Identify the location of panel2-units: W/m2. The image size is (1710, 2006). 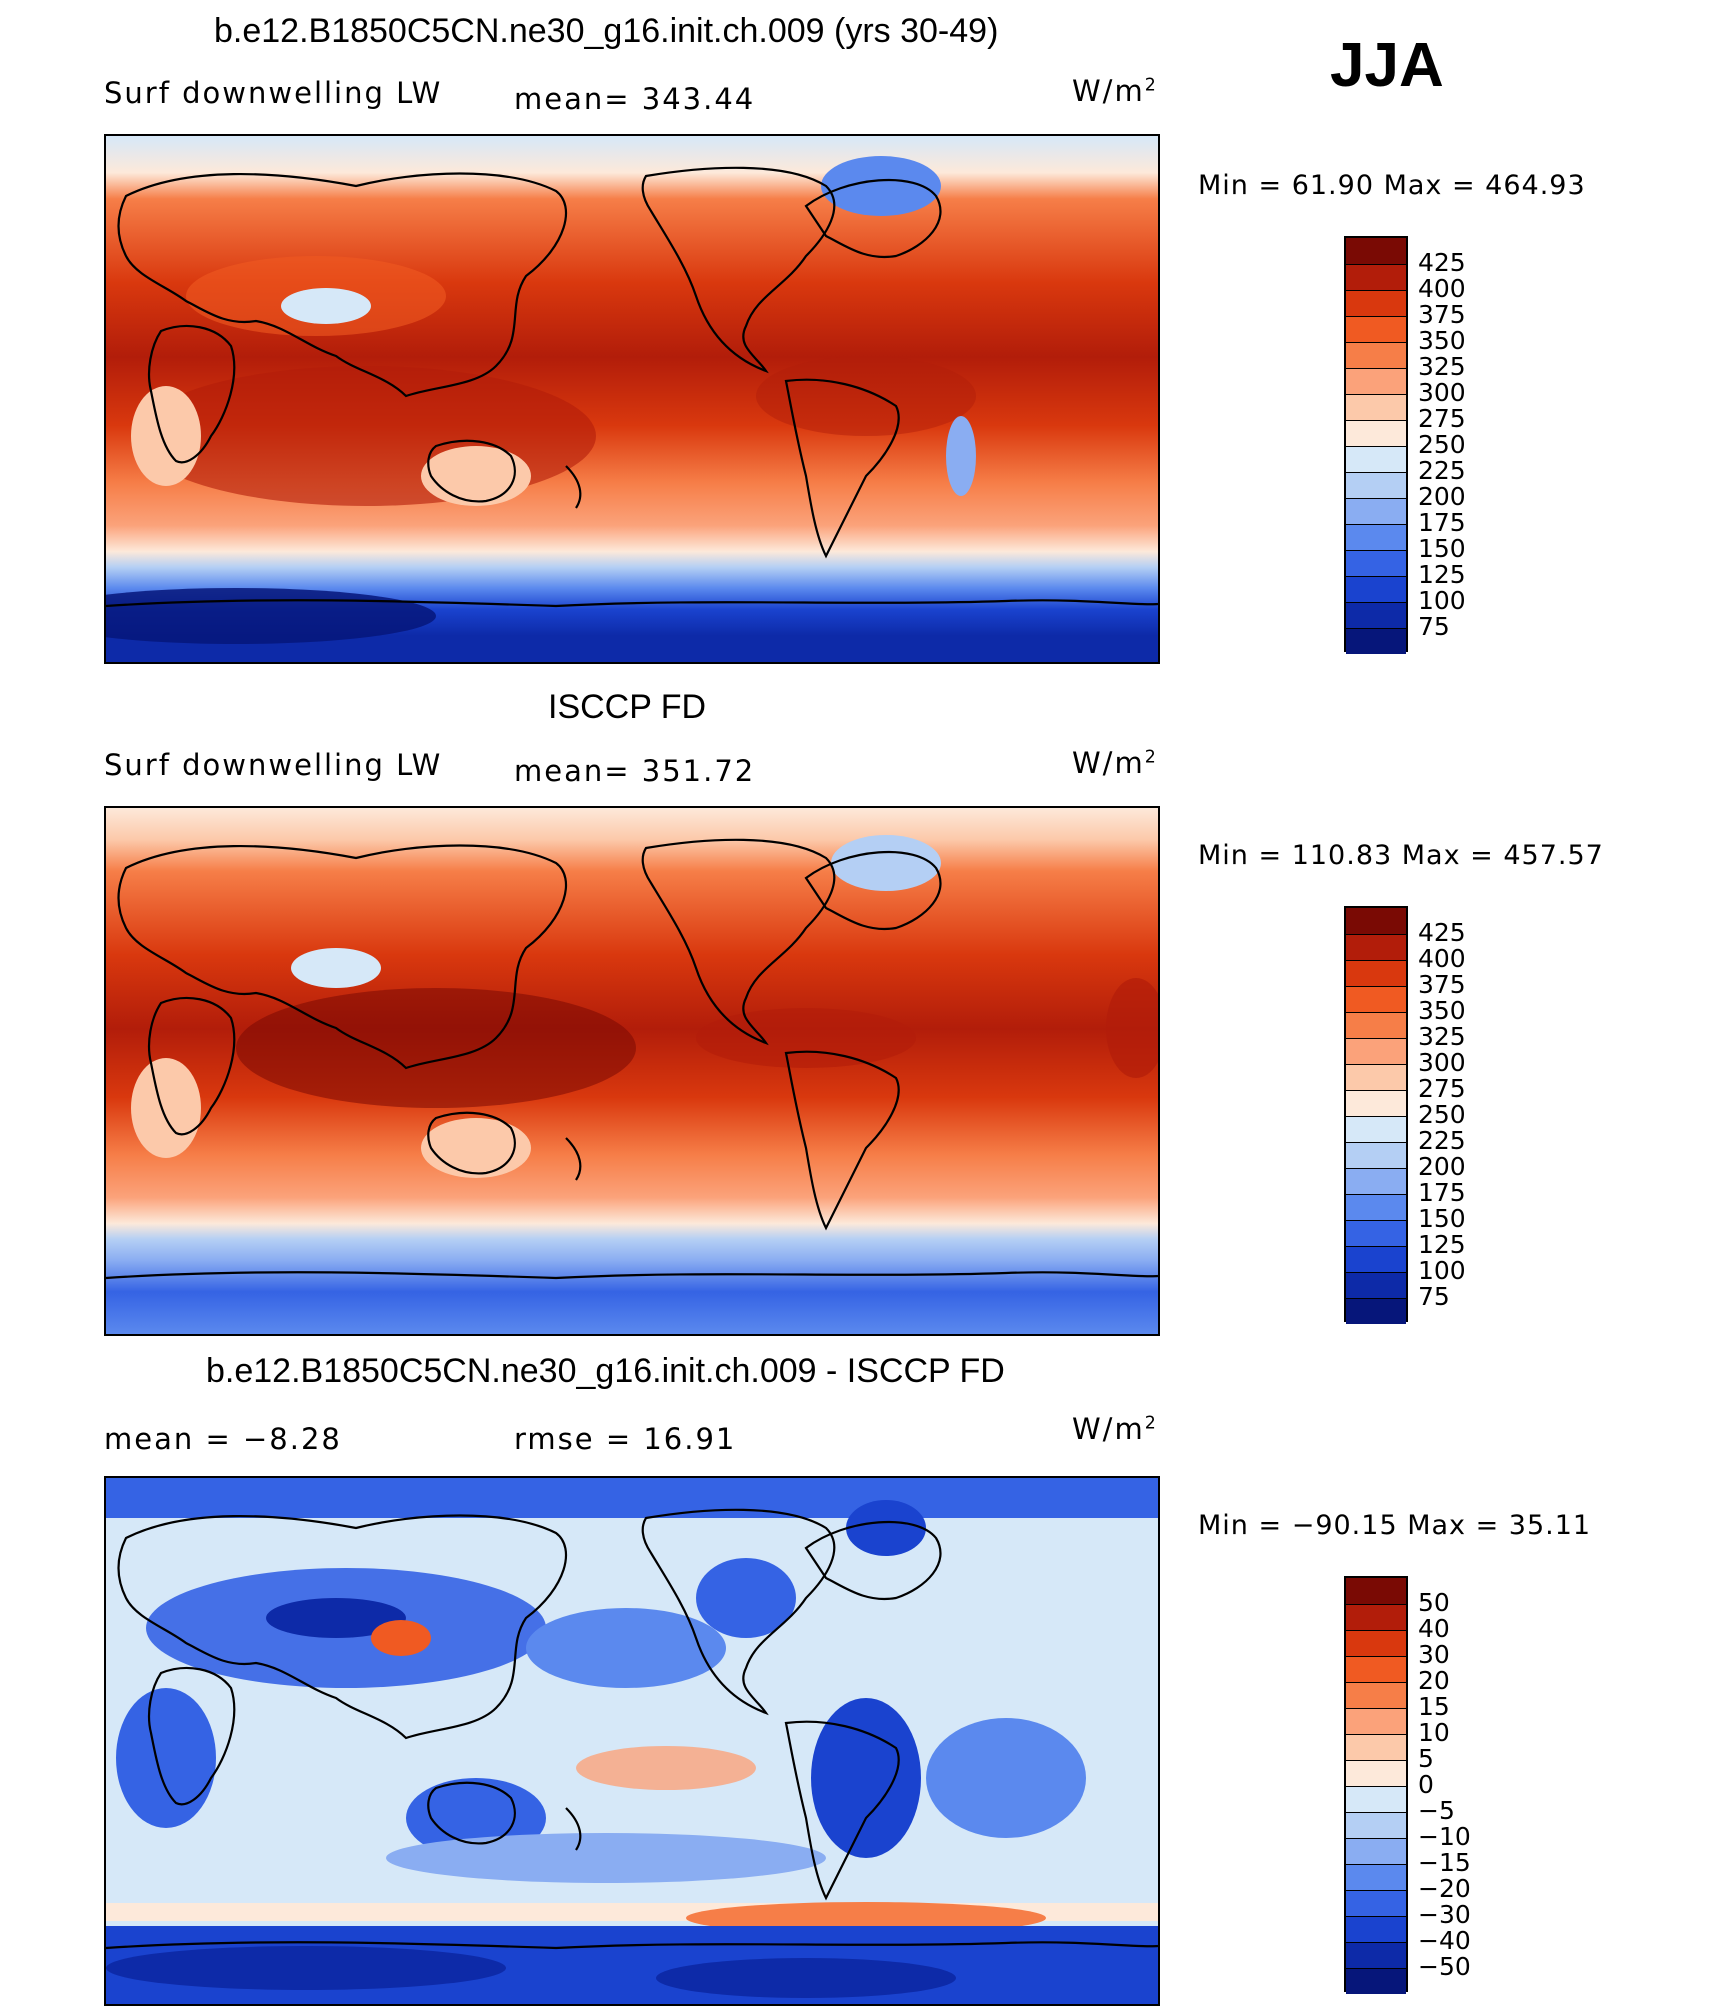
(1115, 763).